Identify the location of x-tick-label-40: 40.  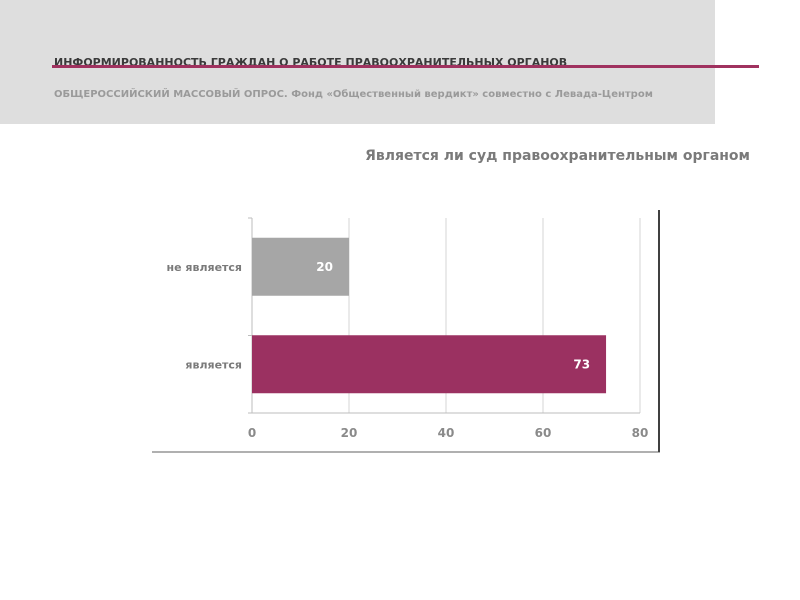
(446, 433).